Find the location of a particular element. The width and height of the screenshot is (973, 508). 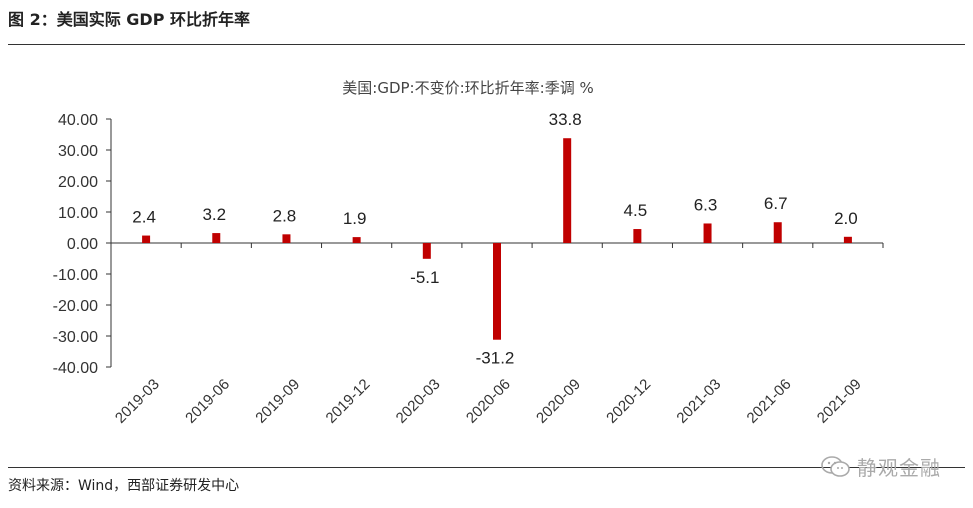

x-tick-label: 2019-09 is located at coordinates (277, 401).